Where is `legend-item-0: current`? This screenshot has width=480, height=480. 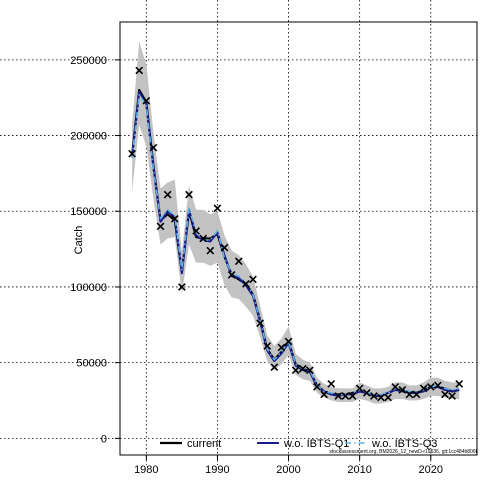 legend-item-0: current is located at coordinates (190, 444).